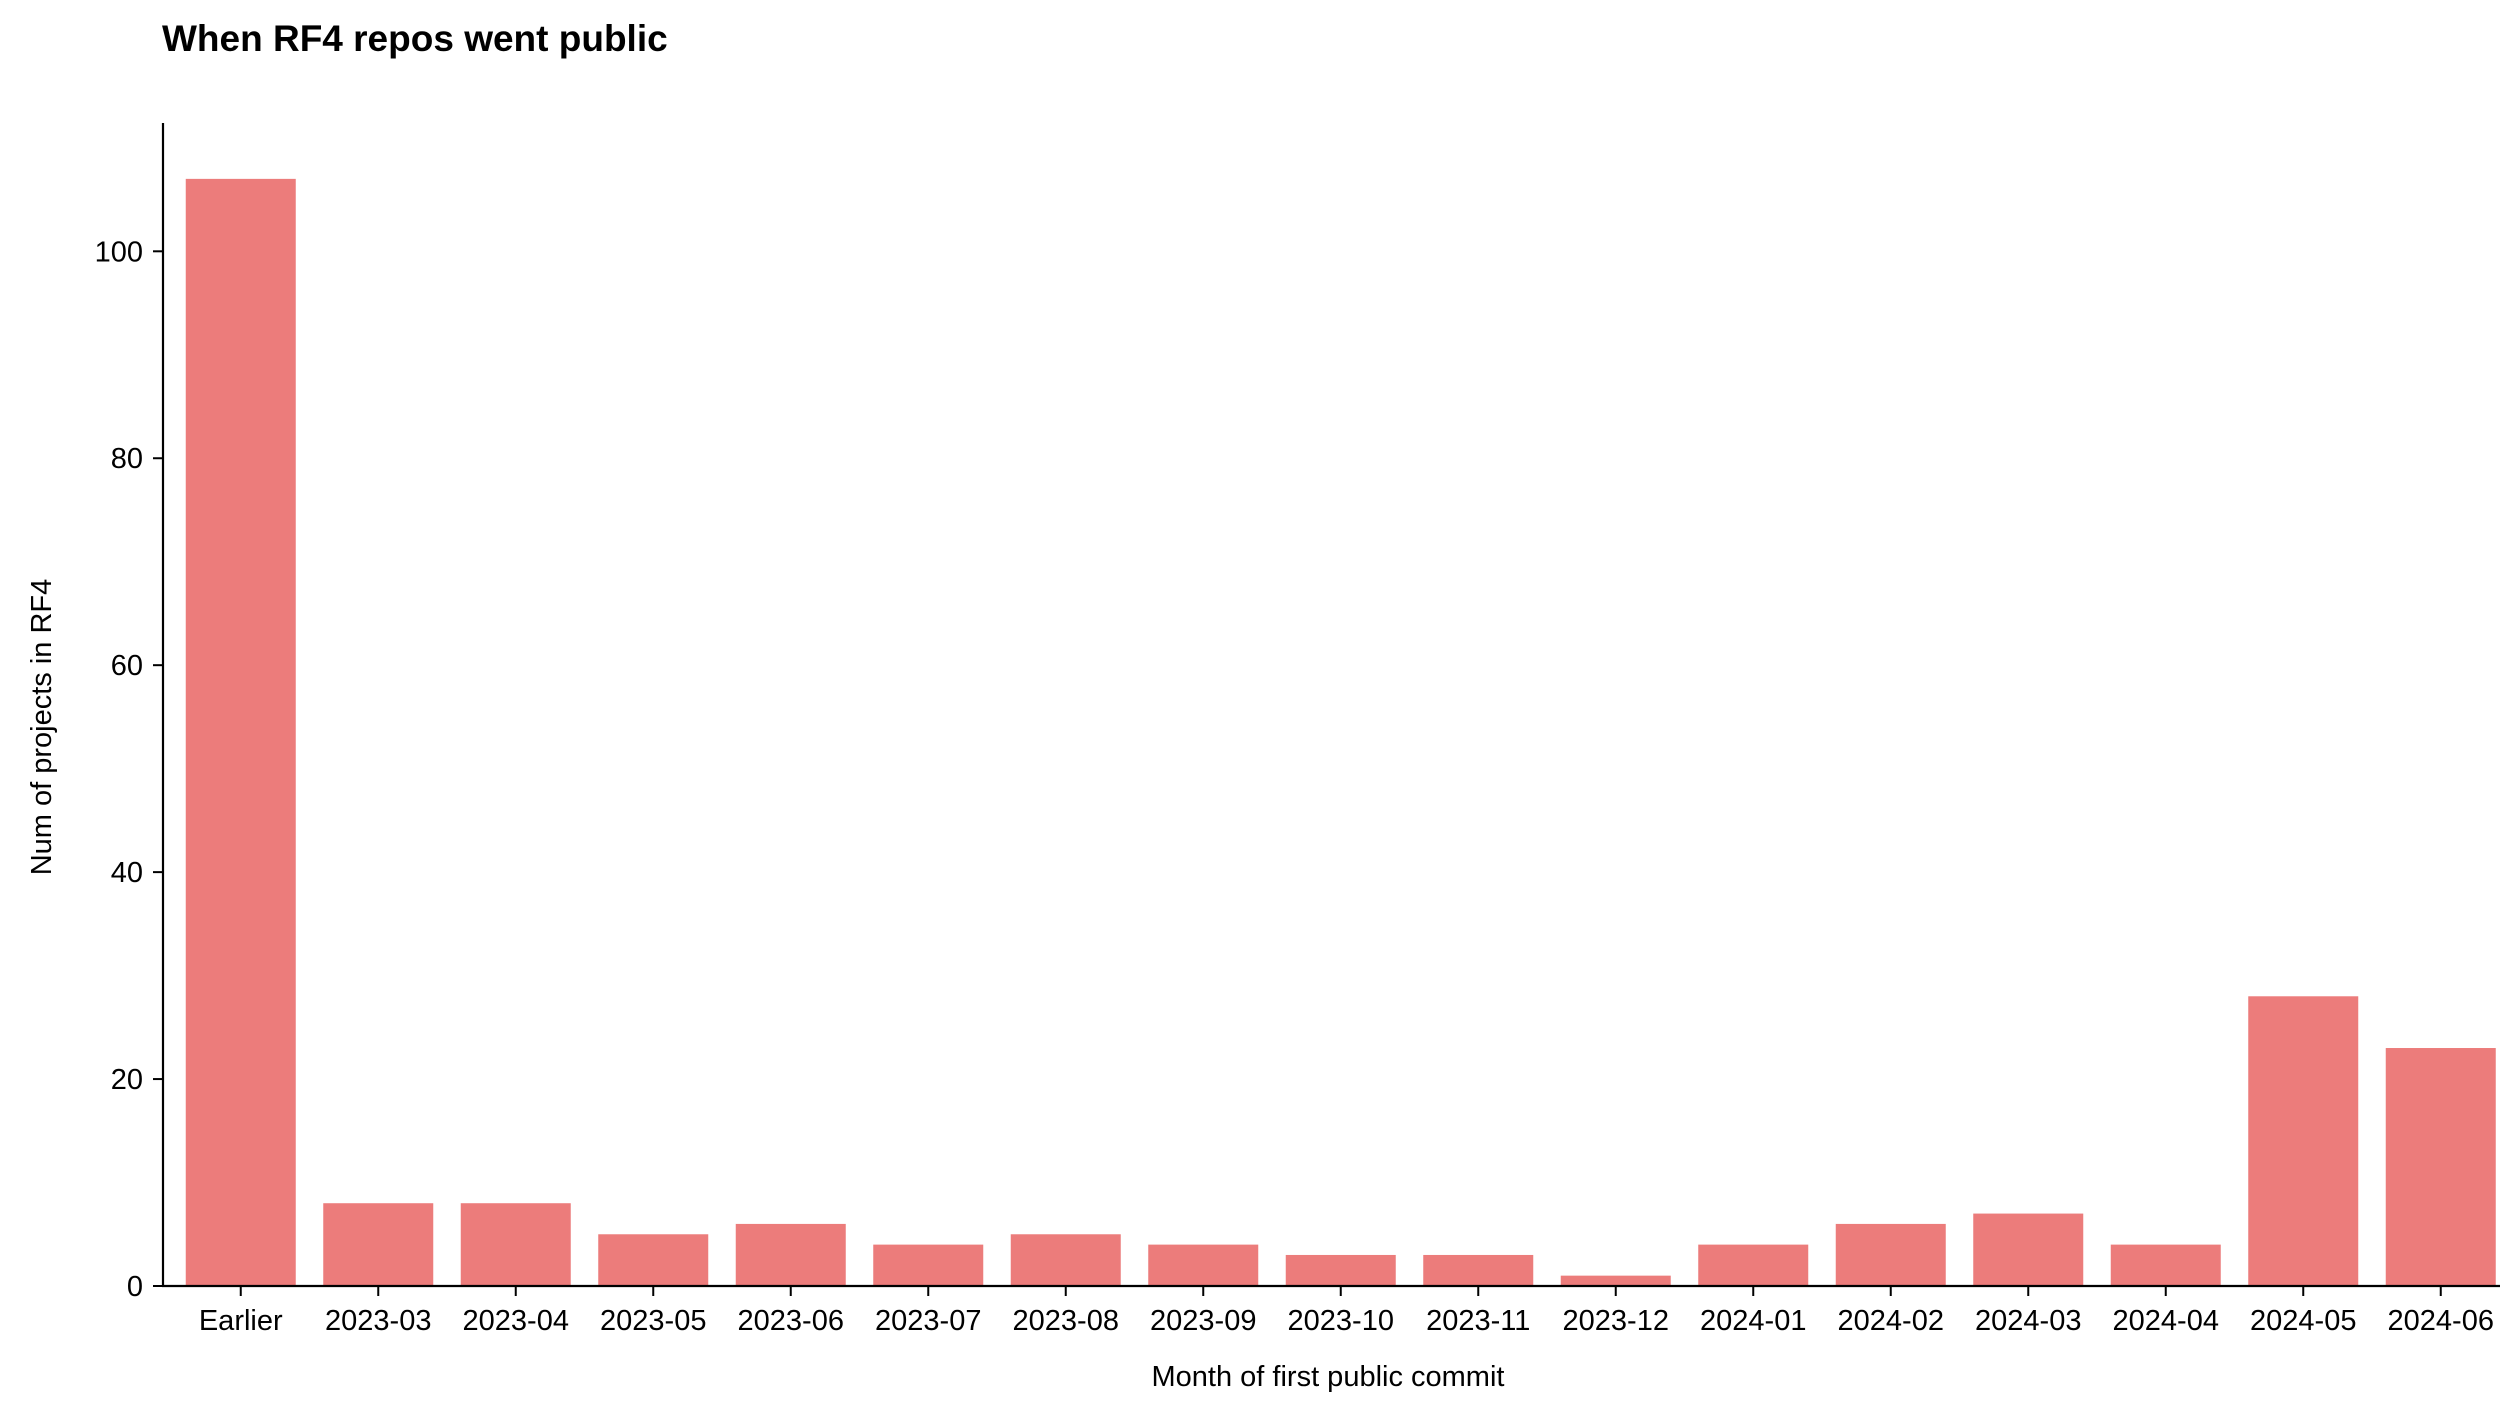  What do you see at coordinates (240, 732) in the screenshot?
I see `bar-Earlier` at bounding box center [240, 732].